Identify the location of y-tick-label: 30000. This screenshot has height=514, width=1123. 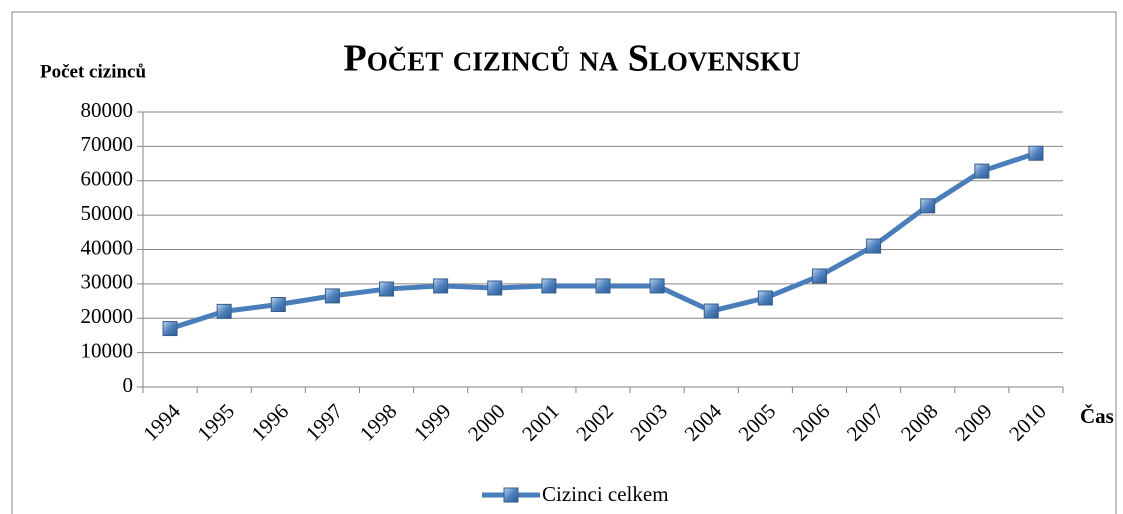
(107, 282).